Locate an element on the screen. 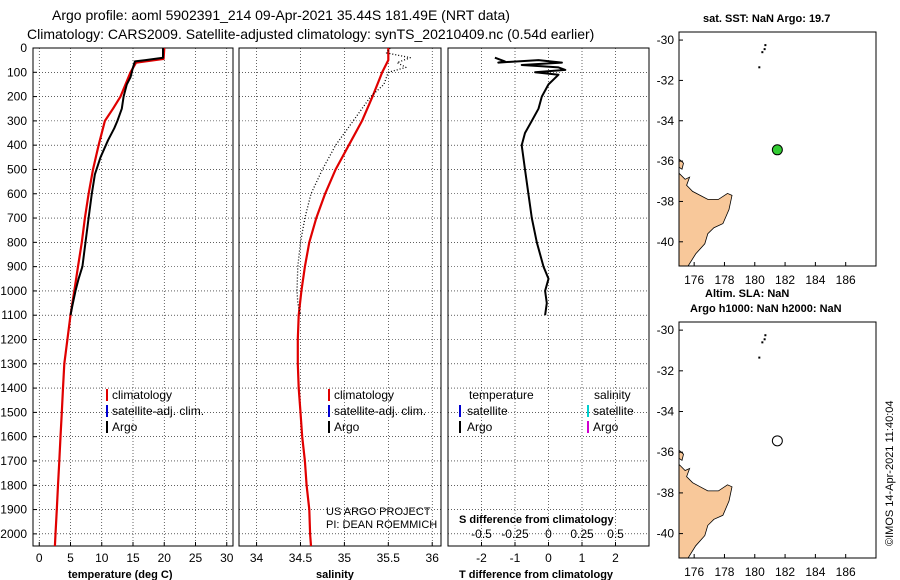 Image resolution: width=900 pixels, height=580 pixels. legend-label-satellite-adj: satellite-adj. clim. is located at coordinates (380, 411).